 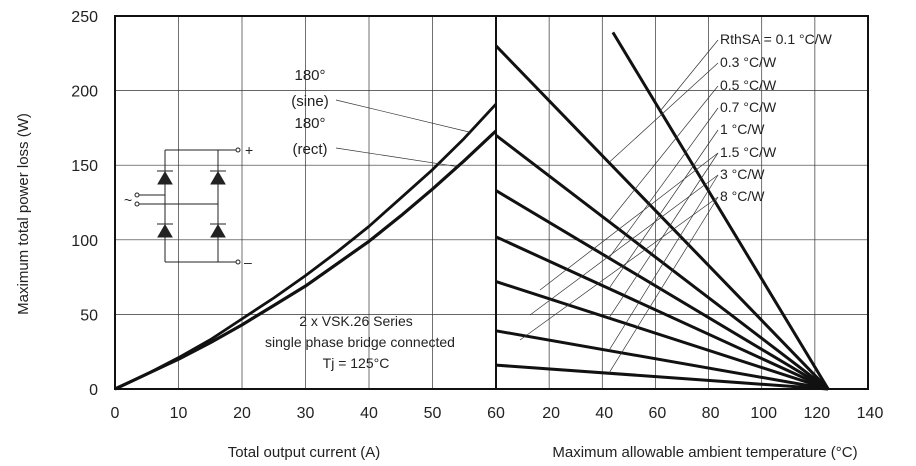 What do you see at coordinates (742, 196) in the screenshot?
I see `rth-label-7: 8 °C/W` at bounding box center [742, 196].